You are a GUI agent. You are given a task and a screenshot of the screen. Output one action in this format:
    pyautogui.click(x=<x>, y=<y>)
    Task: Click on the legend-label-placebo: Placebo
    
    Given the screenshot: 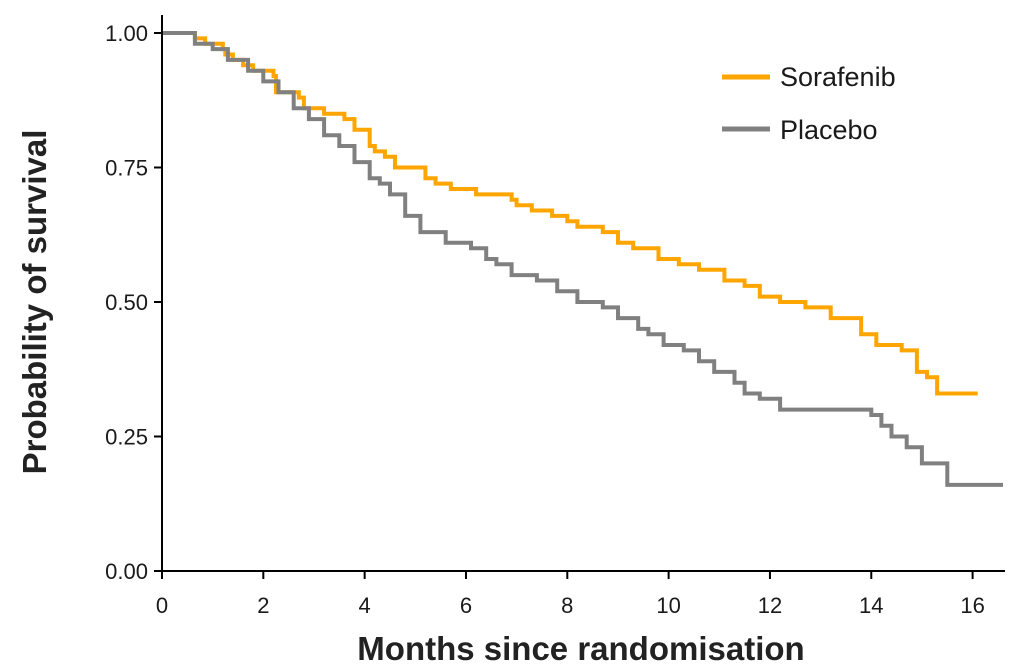 What is the action you would take?
    pyautogui.click(x=829, y=130)
    